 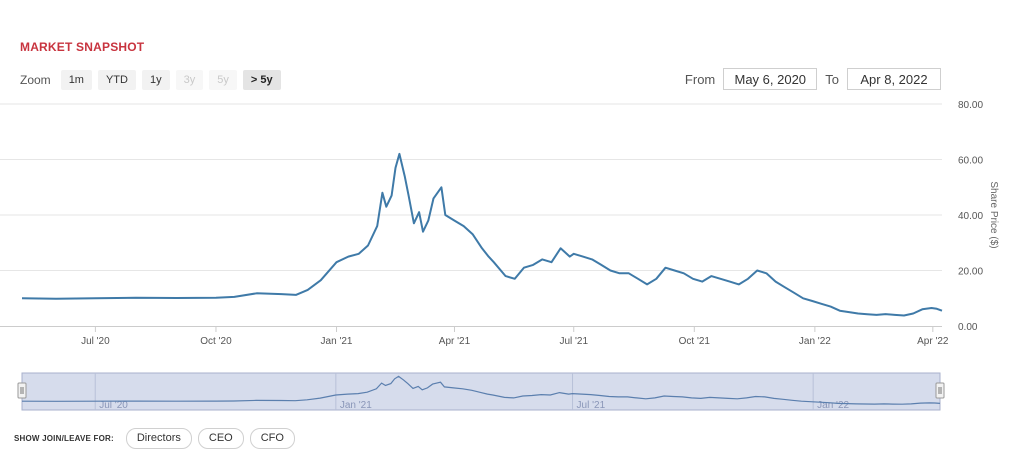 I want to click on page-title: MARKET SNAPSHOT, so click(x=82, y=47).